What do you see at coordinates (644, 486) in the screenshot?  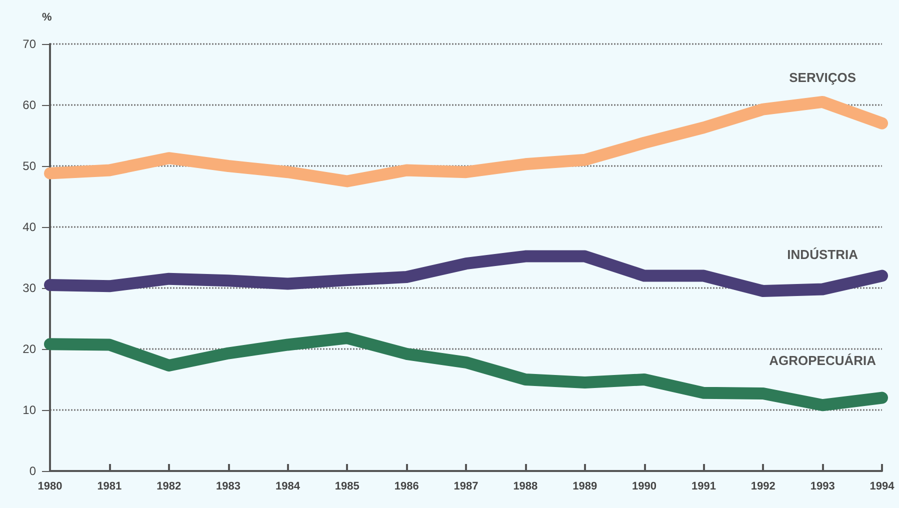 I see `x-tick-label: 1990` at bounding box center [644, 486].